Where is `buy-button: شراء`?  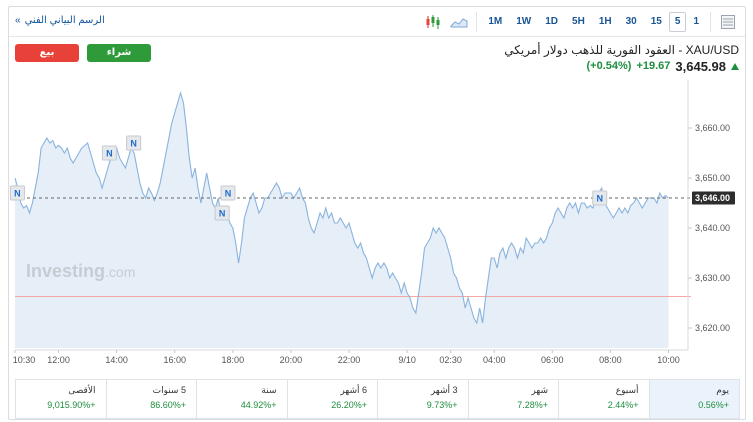 buy-button: شراء is located at coordinates (119, 53).